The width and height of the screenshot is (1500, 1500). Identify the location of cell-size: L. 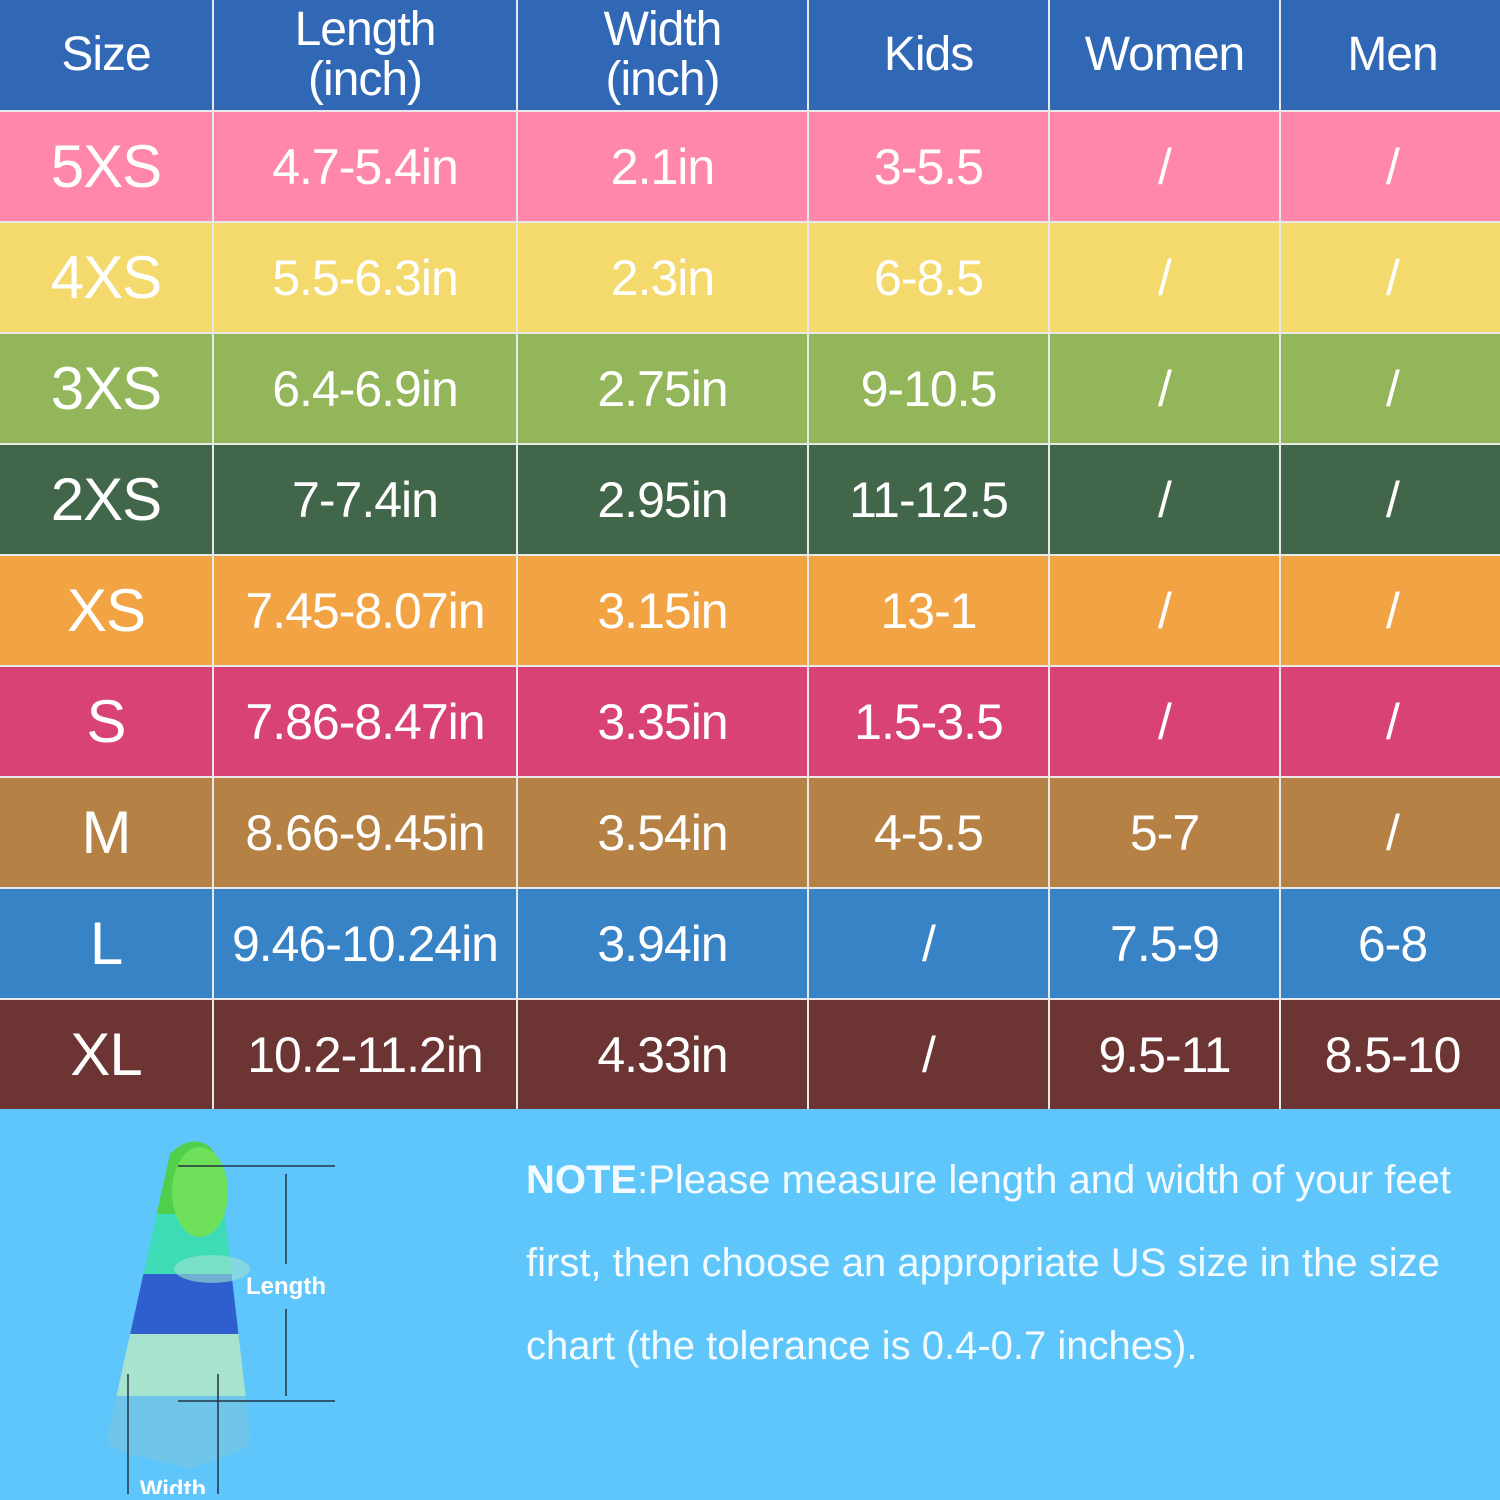
(106, 943).